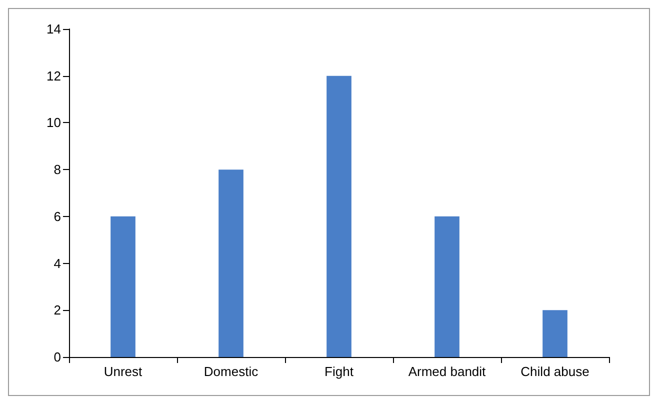 The image size is (659, 404). What do you see at coordinates (231, 371) in the screenshot?
I see `x-tick-label: Domestic` at bounding box center [231, 371].